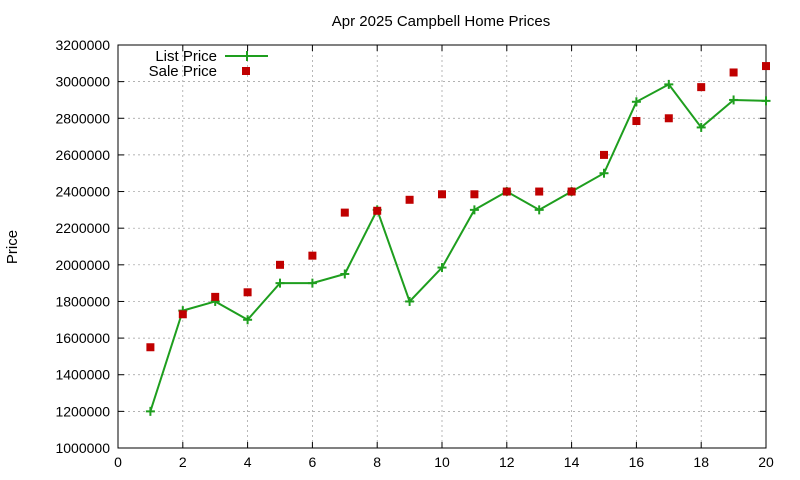 This screenshot has height=480, width=800. I want to click on chart-title: Apr 2025 Campbell Home Prices, so click(441, 21).